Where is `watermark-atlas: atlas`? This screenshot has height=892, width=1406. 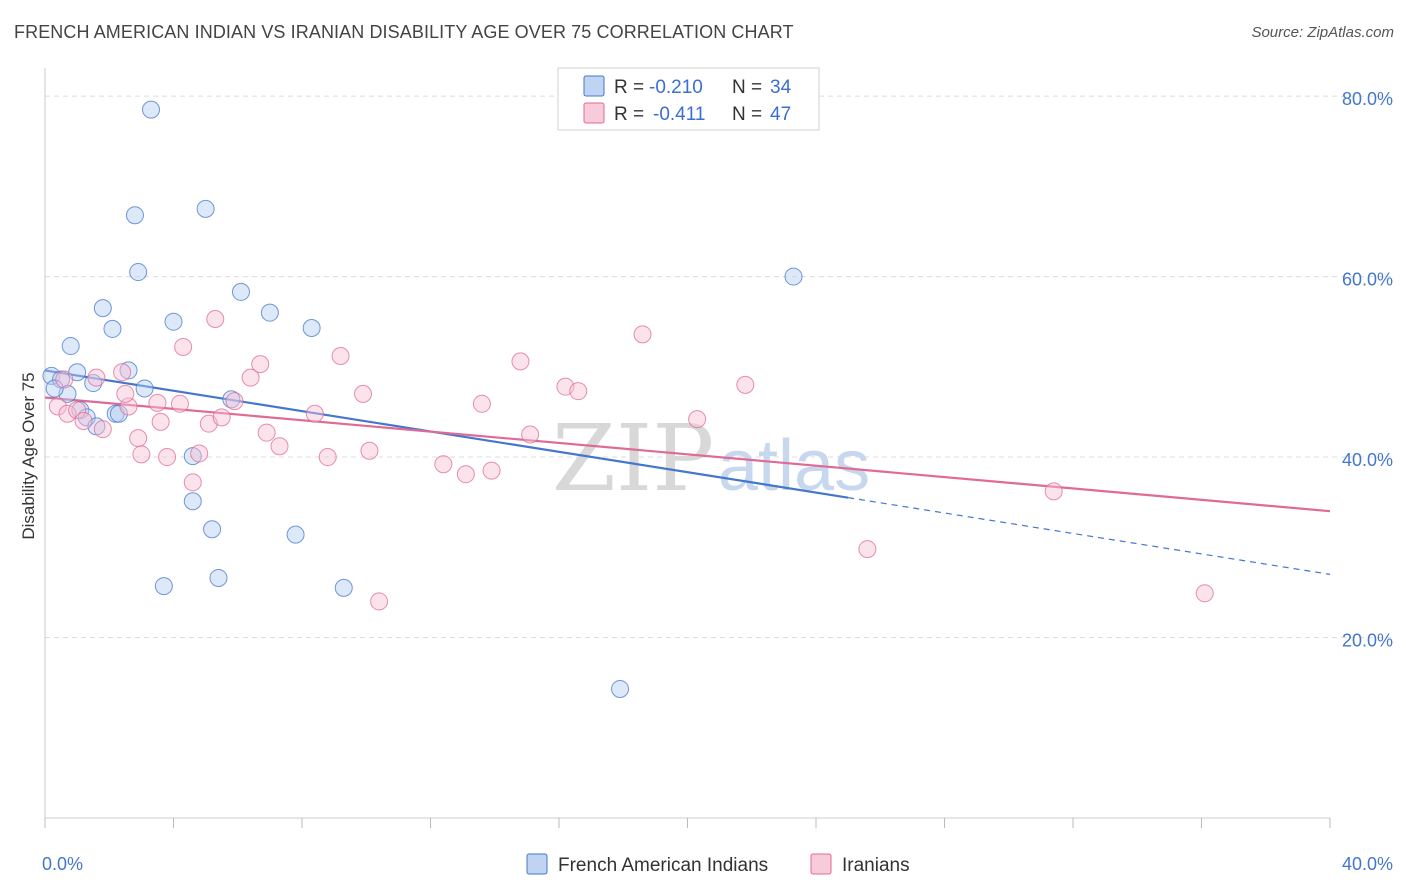
watermark-atlas: atlas is located at coordinates (794, 466).